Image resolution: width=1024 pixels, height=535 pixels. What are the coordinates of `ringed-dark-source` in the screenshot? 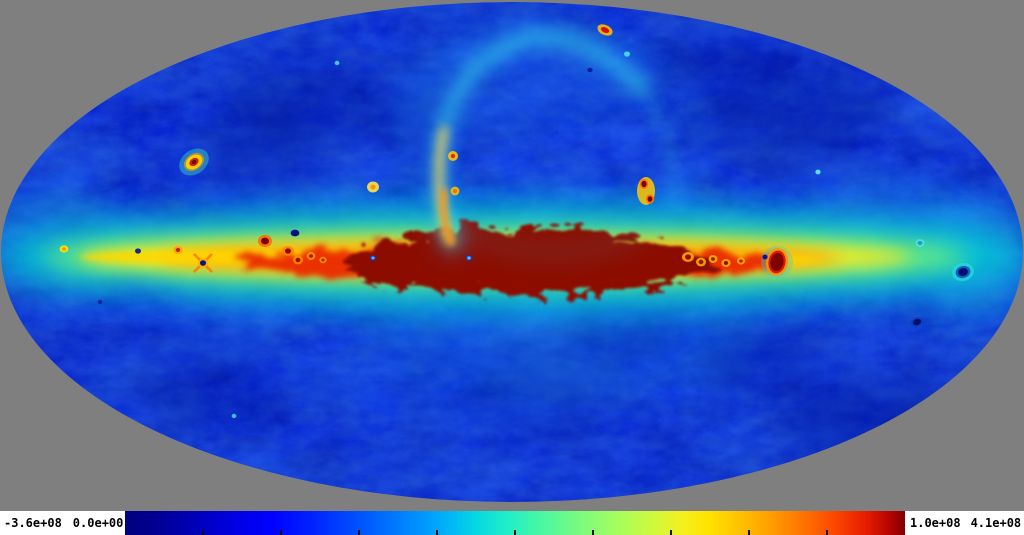 It's located at (963, 272).